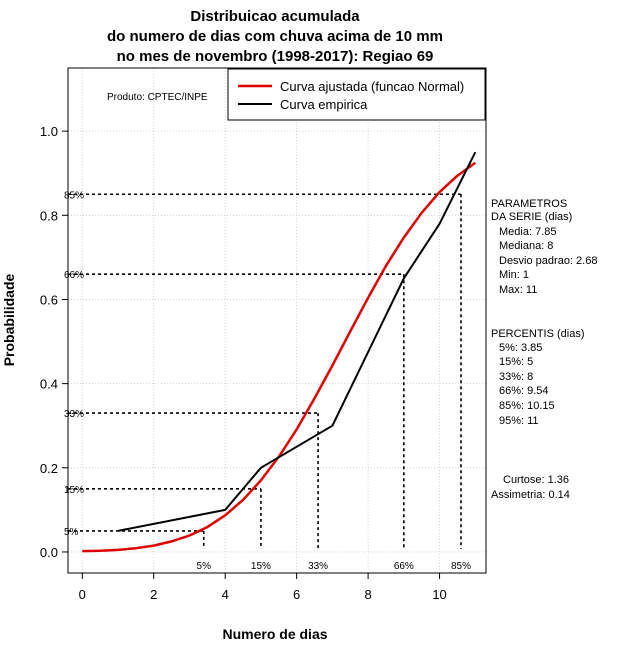  Describe the element at coordinates (74, 195) in the screenshot. I see `percentile-left-label: 85%` at that location.